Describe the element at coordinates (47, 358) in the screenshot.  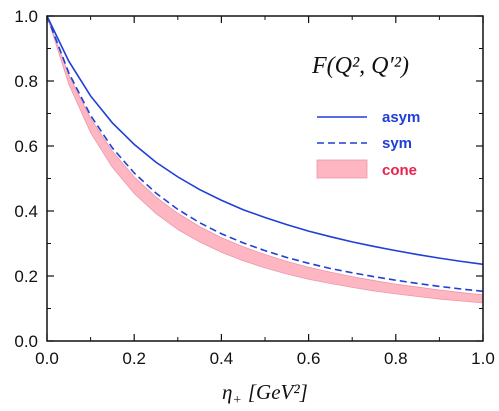
I see `x-tick-label: 0.0` at that location.